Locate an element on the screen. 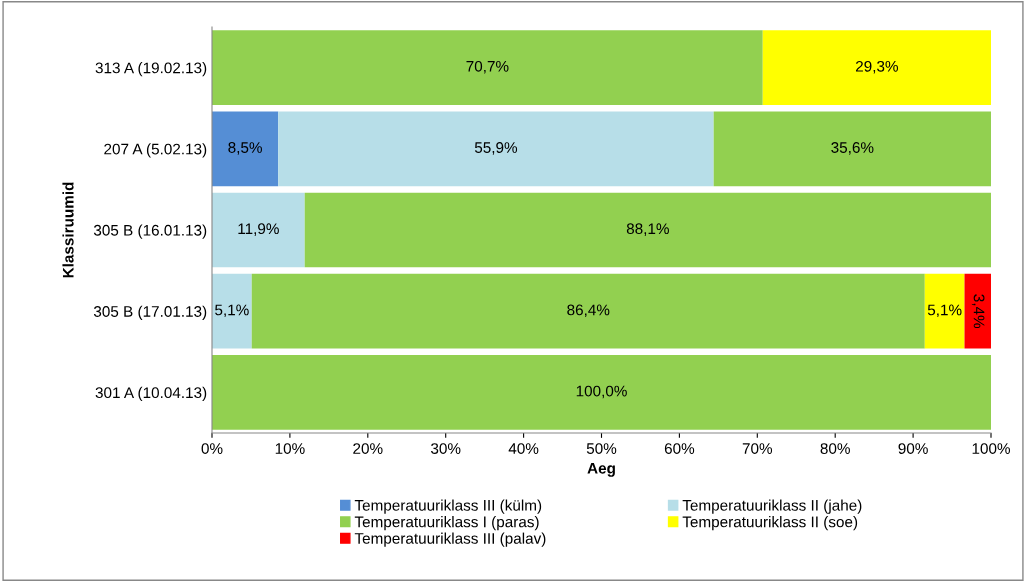  data-label: 29,3% is located at coordinates (876, 67).